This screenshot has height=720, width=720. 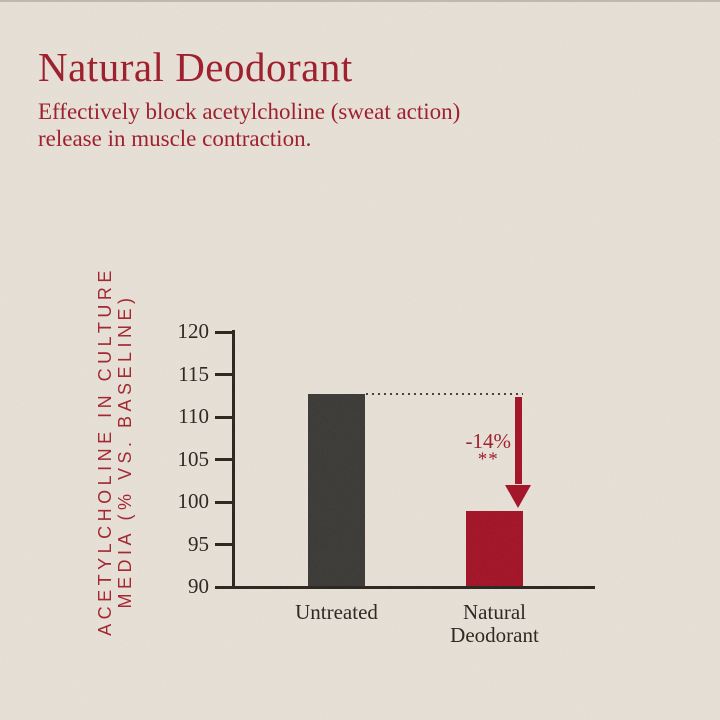 I want to click on category-label-untreated: Untreated, so click(x=336, y=612).